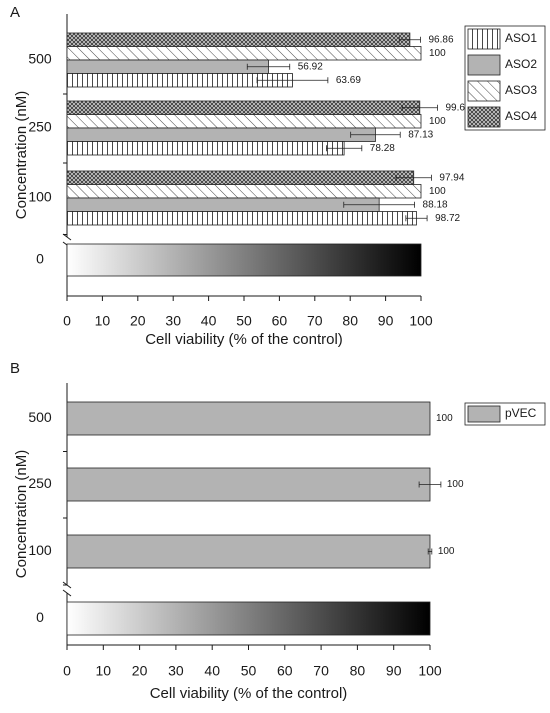  I want to click on value-label: 97.94, so click(451, 177).